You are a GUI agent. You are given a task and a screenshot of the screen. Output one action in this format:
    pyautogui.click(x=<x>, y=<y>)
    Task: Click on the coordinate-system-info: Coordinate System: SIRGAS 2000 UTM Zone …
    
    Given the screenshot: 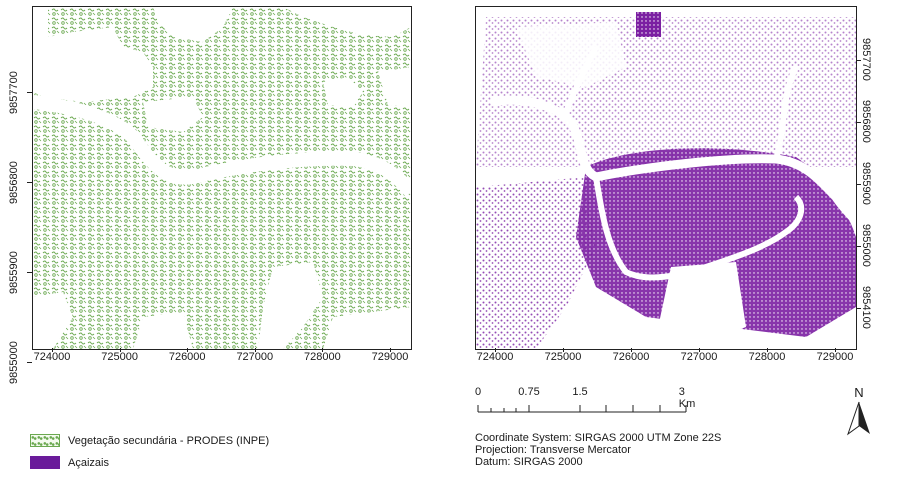 What is the action you would take?
    pyautogui.click(x=598, y=450)
    